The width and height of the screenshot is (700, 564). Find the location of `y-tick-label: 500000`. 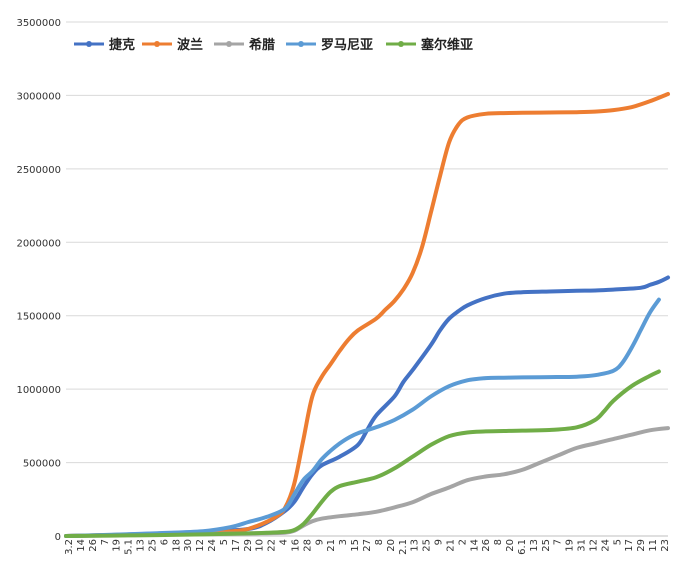

y-tick-label: 500000 is located at coordinates (42, 464).